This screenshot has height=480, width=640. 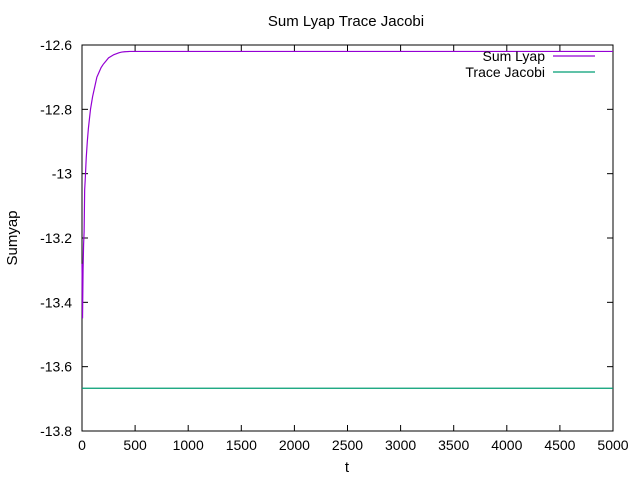 I want to click on x-tick-label: 3500, so click(x=453, y=445).